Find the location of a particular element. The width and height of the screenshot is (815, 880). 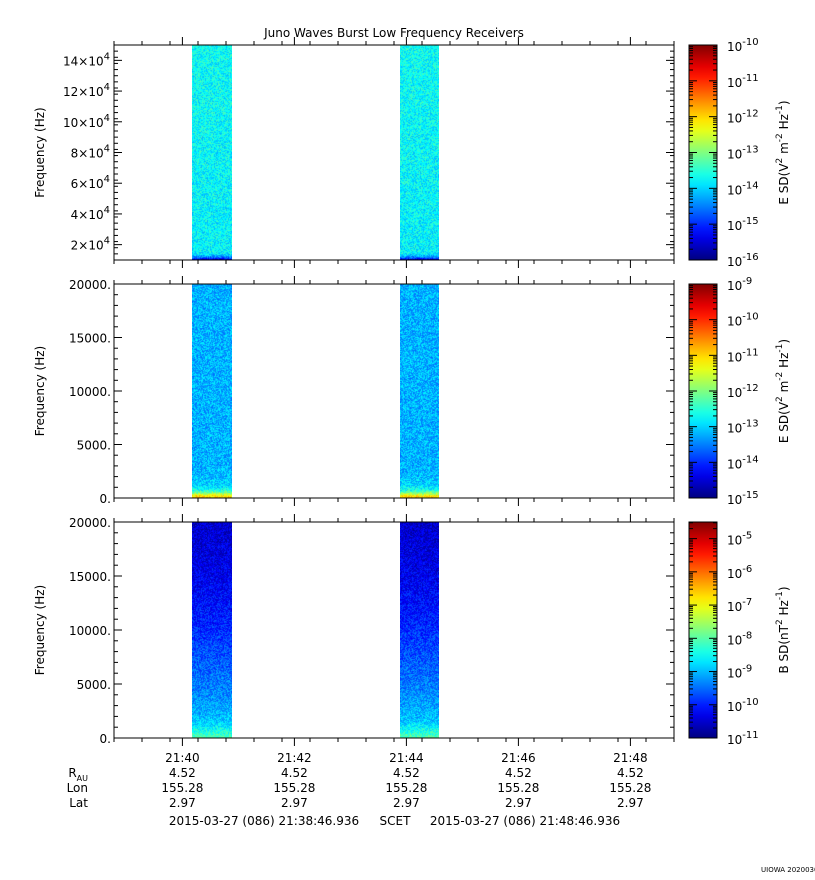

colorbar-tick-label: 10⁻⁶ is located at coordinates (739, 572).